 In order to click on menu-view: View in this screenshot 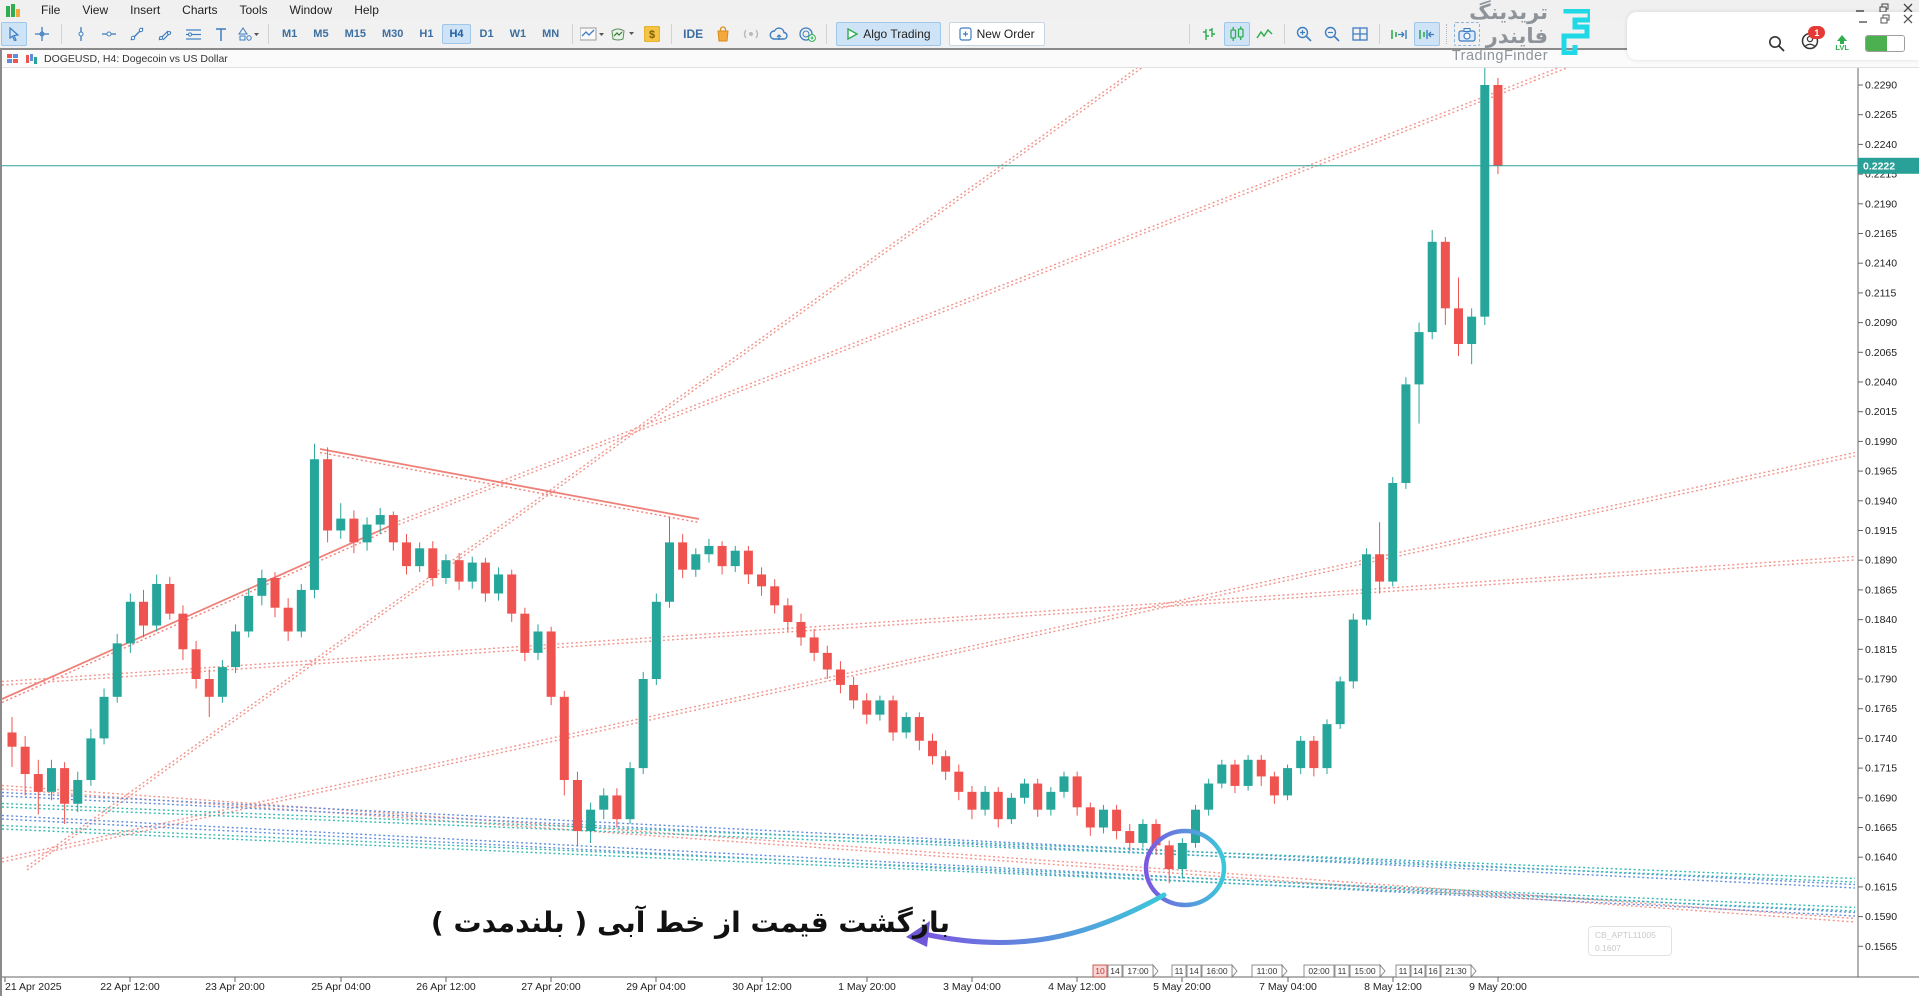, I will do `click(95, 10)`.